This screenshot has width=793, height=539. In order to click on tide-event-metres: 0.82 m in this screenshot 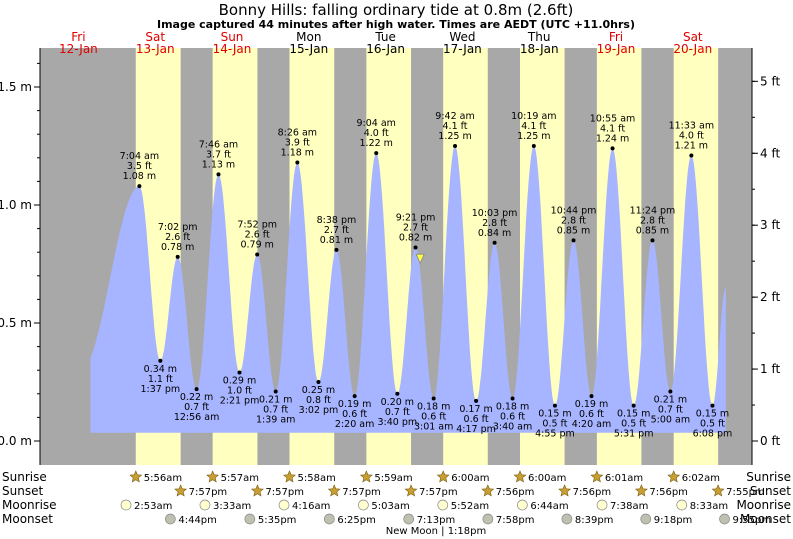, I will do `click(415, 237)`.